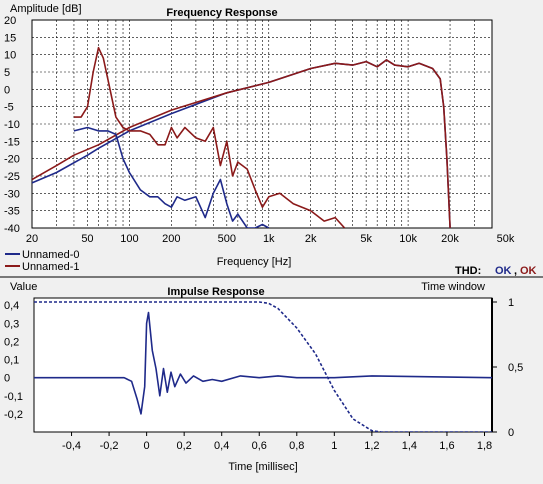 This screenshot has width=543, height=484. I want to click on impulse-y-tick-label: 0, so click(7, 379).